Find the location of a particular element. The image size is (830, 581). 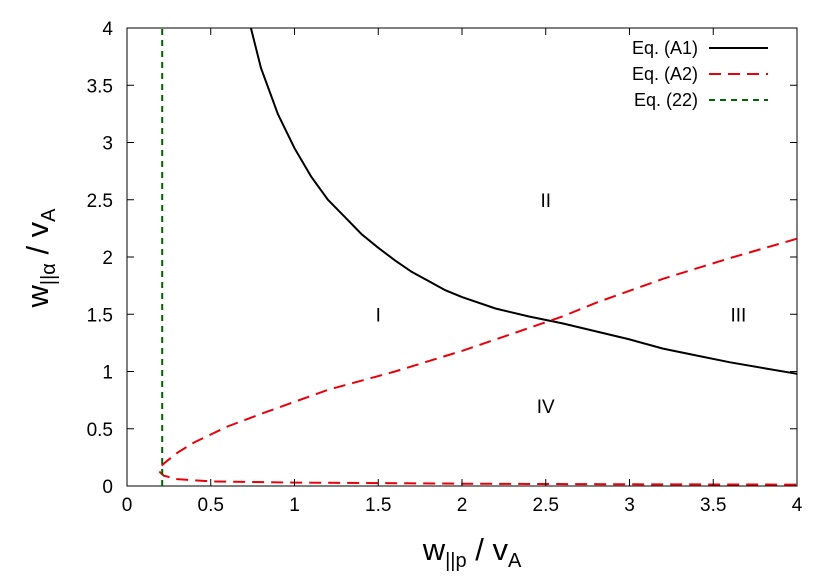

y-tick-label: 4 is located at coordinates (107, 29).